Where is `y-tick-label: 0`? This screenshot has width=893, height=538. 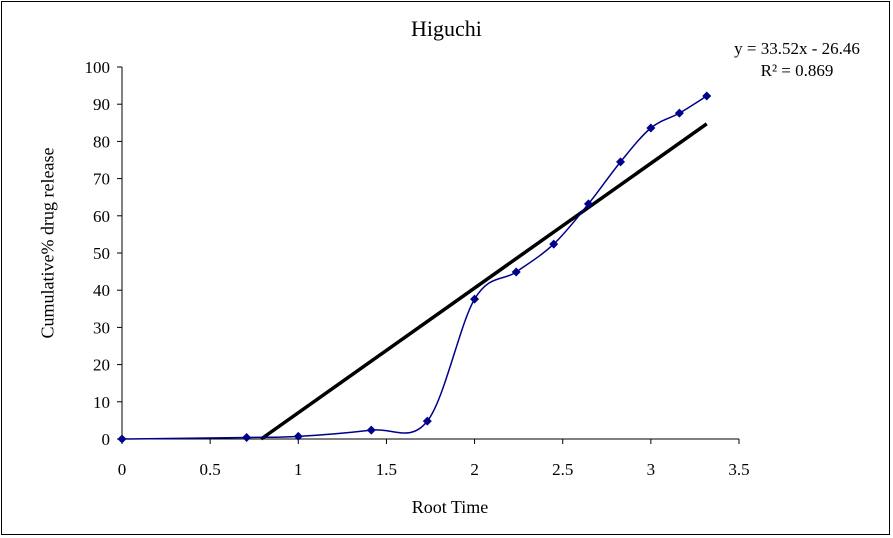
y-tick-label: 0 is located at coordinates (106, 439).